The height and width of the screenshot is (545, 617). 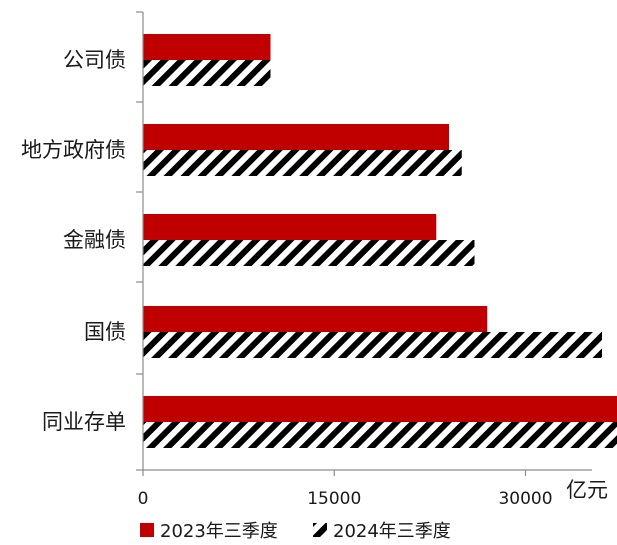 What do you see at coordinates (84, 422) in the screenshot?
I see `category-label-5: 同业存单` at bounding box center [84, 422].